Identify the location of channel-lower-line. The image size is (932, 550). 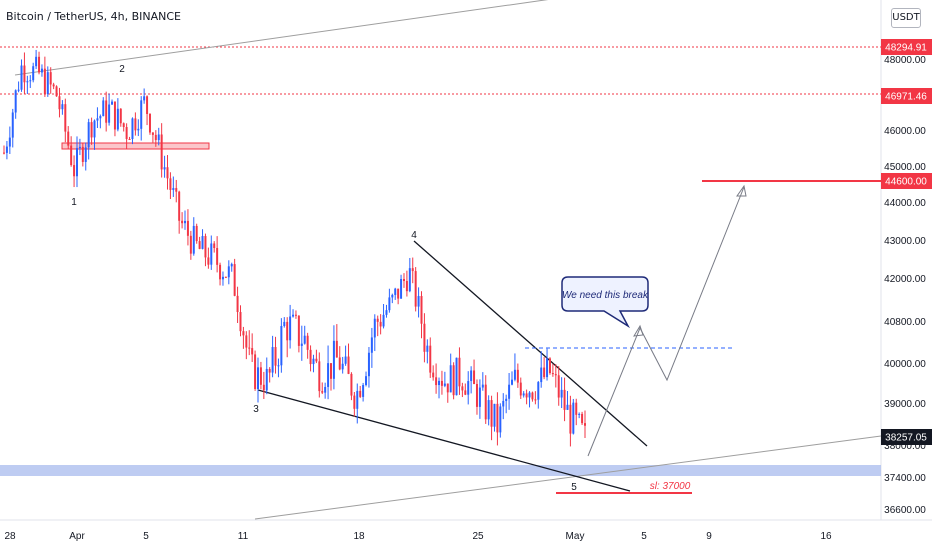
(568, 477).